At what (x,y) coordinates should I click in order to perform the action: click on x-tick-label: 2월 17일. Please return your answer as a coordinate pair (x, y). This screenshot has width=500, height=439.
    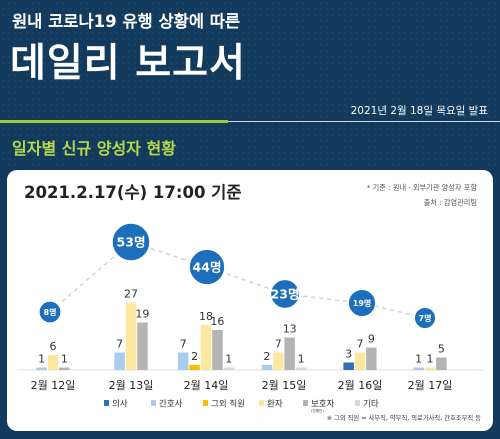
    Looking at the image, I should click on (430, 385).